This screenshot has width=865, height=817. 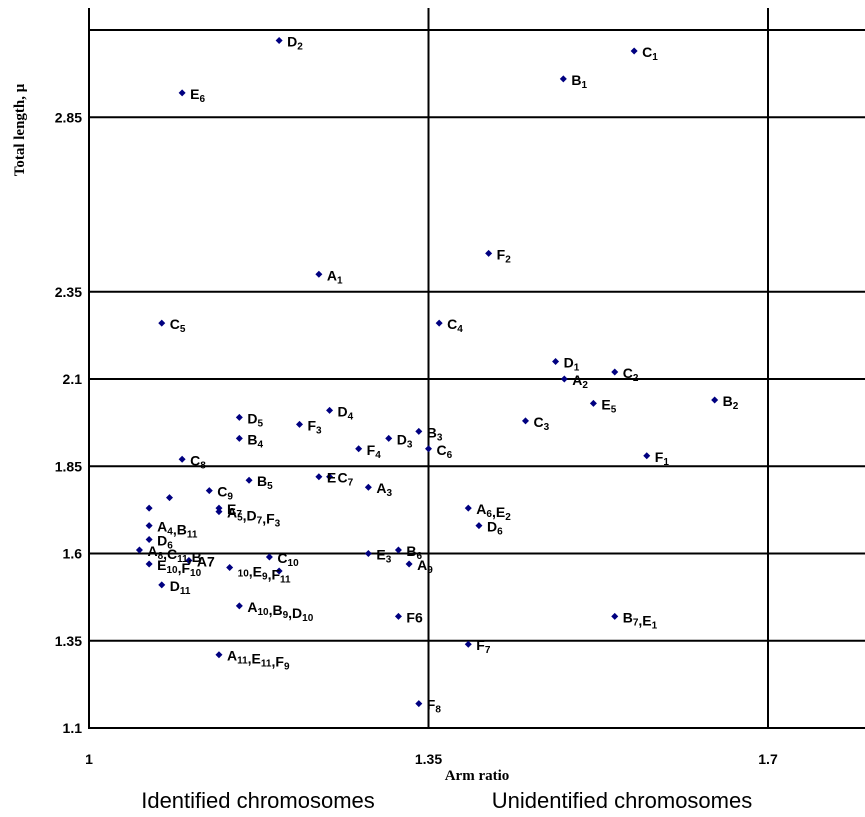 I want to click on point-label: A8,C11,B, so click(x=174, y=554).